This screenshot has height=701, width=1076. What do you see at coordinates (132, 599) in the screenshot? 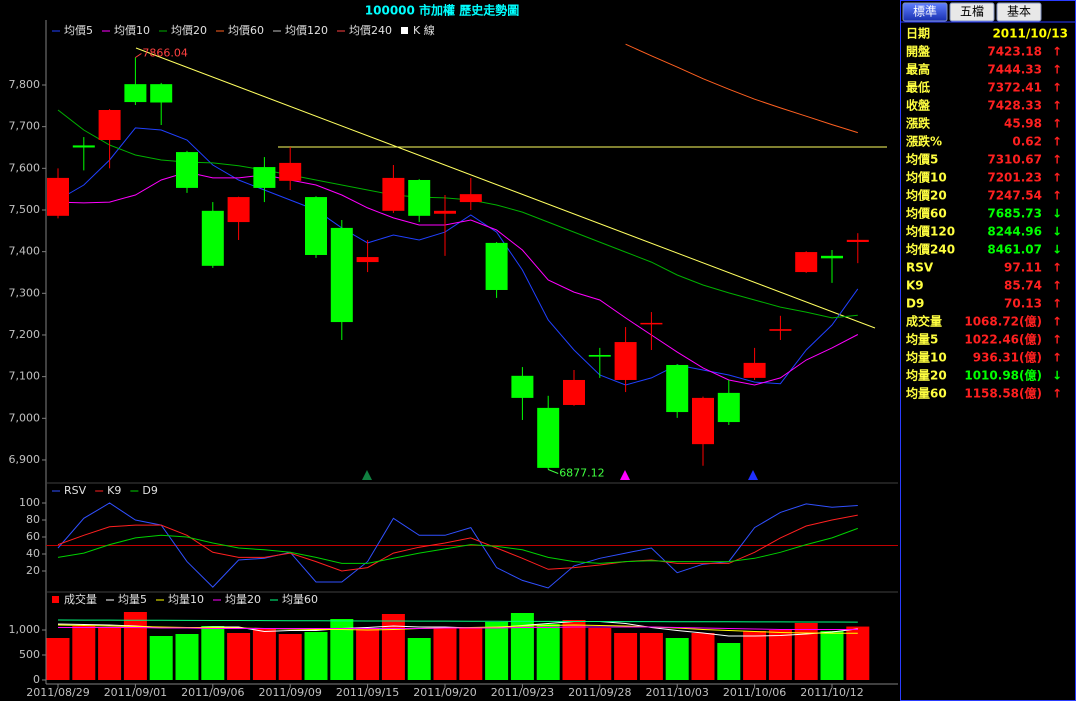
I see `legend-label: 均量5` at bounding box center [132, 599].